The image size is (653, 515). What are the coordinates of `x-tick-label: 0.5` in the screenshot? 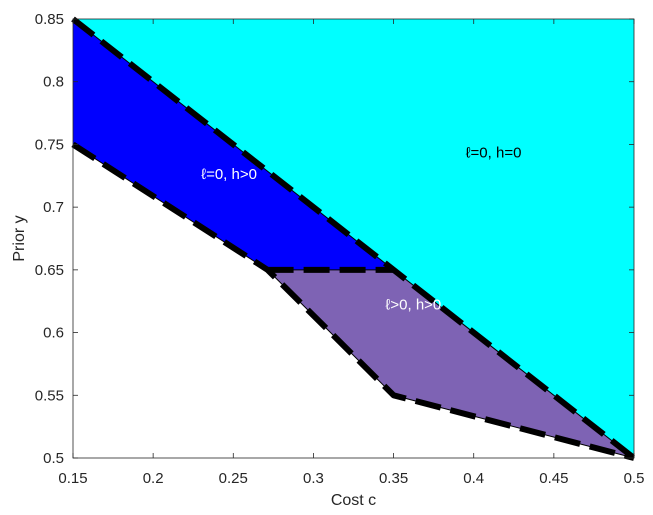 It's located at (634, 478).